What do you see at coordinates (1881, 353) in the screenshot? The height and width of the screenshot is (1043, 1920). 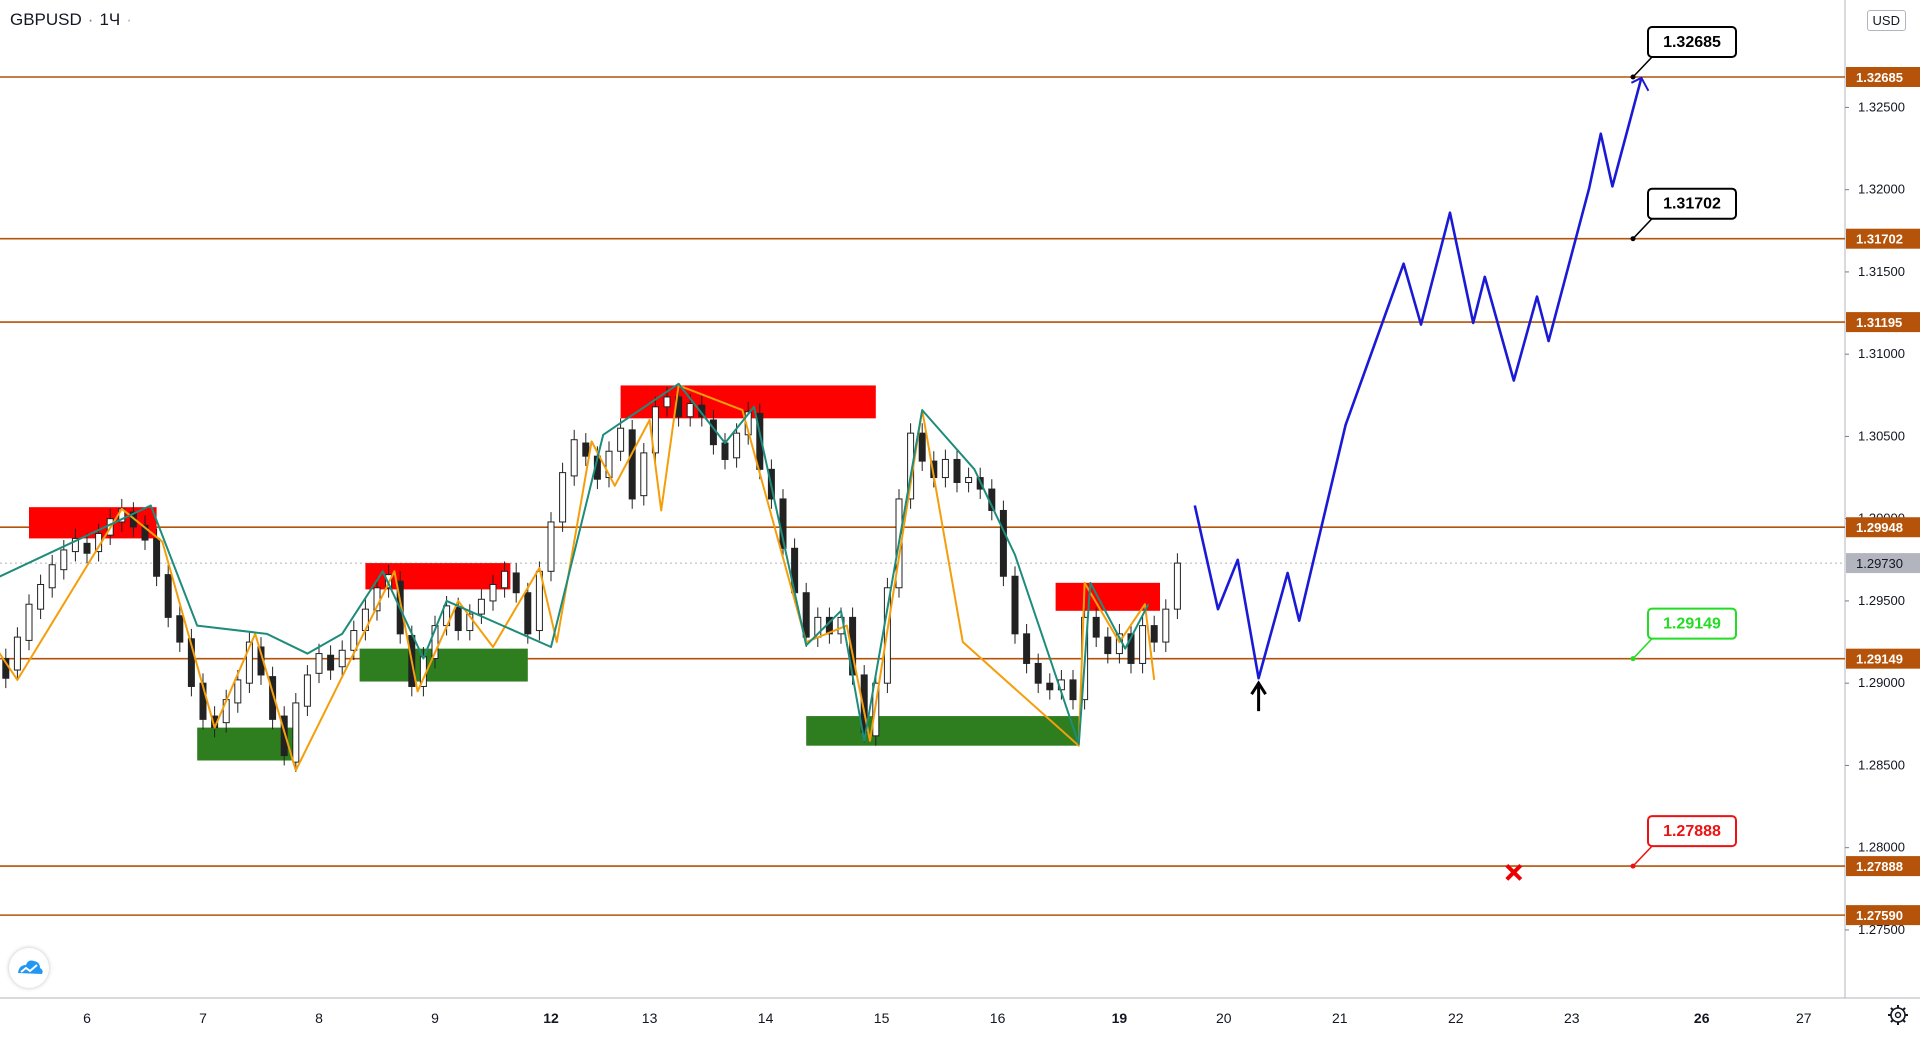 I see `y-tick-label: 1.31000` at bounding box center [1881, 353].